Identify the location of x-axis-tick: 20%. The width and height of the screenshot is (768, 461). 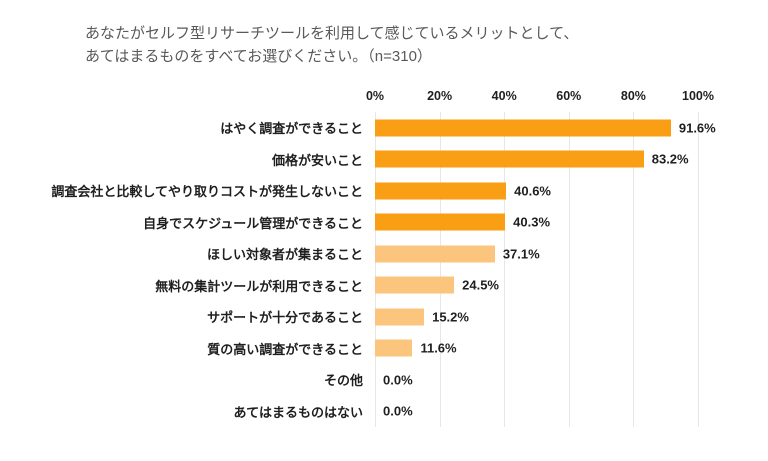
(440, 96).